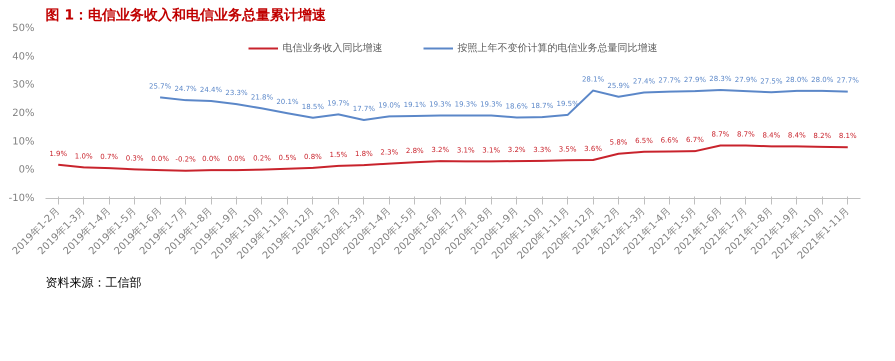 This screenshot has width=895, height=361. Describe the element at coordinates (23, 113) in the screenshot. I see `y-tick-label: 20%` at that location.